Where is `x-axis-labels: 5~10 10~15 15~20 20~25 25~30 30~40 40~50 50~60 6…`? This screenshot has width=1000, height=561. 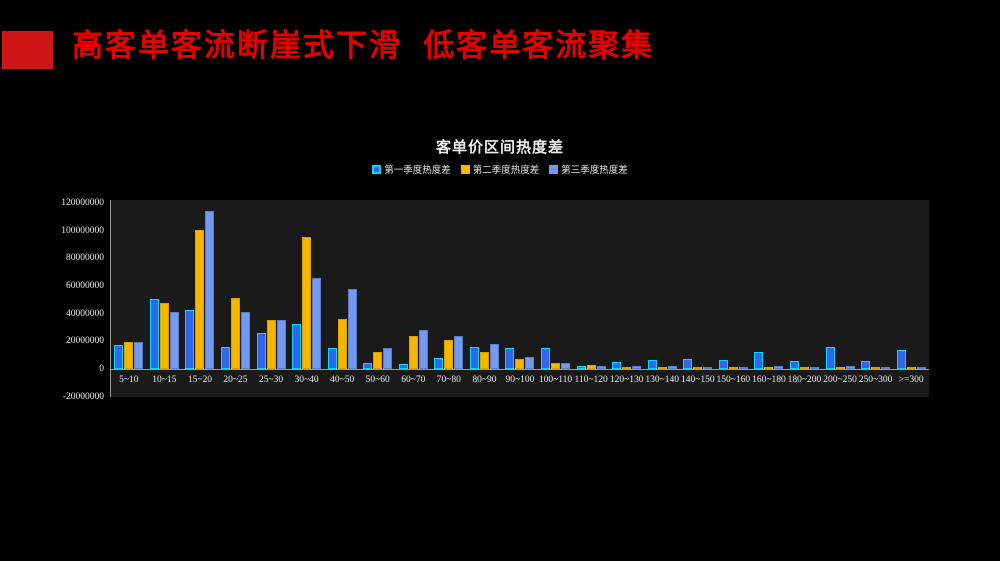 x-axis-labels: 5~10 10~15 15~20 20~25 25~30 30~40 40~50 50~60 6… is located at coordinates (520, 380).